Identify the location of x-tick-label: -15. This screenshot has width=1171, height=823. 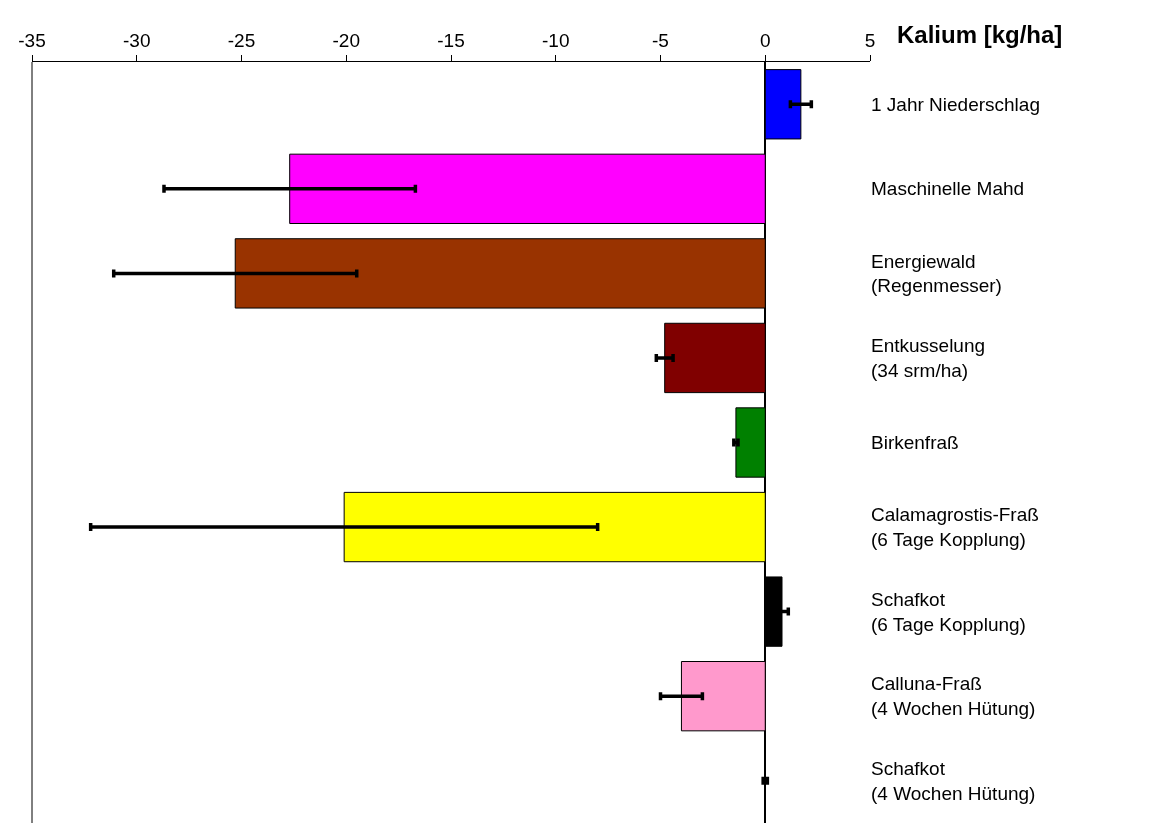
(451, 41).